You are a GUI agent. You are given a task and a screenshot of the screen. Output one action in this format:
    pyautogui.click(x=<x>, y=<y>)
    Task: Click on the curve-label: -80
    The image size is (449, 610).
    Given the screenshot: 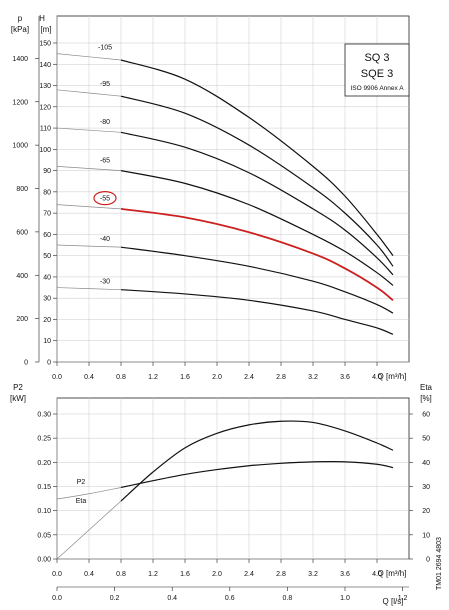 What is the action you would take?
    pyautogui.click(x=105, y=122)
    